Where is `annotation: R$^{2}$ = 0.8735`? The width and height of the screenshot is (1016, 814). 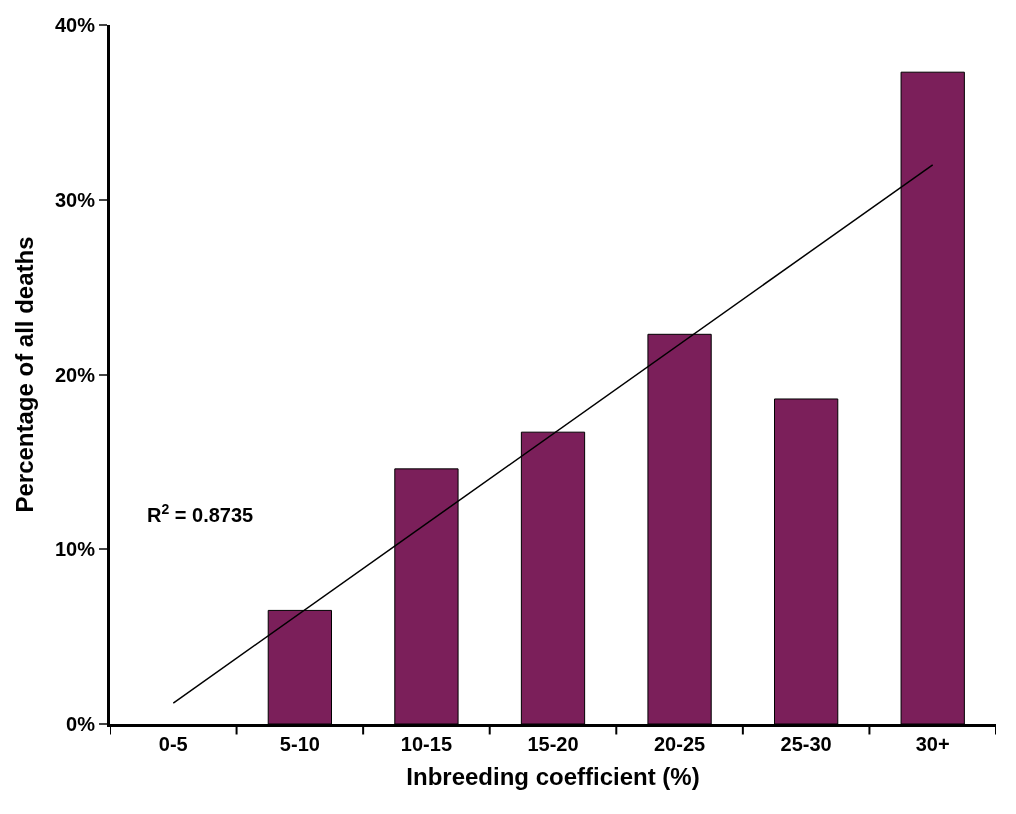 annotation: R$^{2}$ = 0.8735 is located at coordinates (200, 514).